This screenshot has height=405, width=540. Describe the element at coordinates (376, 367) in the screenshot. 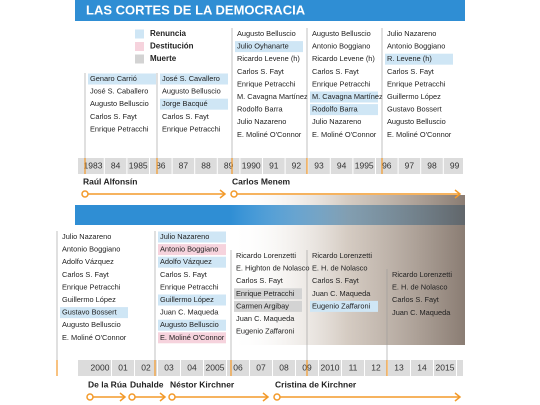

I see `year-label: 12` at that location.